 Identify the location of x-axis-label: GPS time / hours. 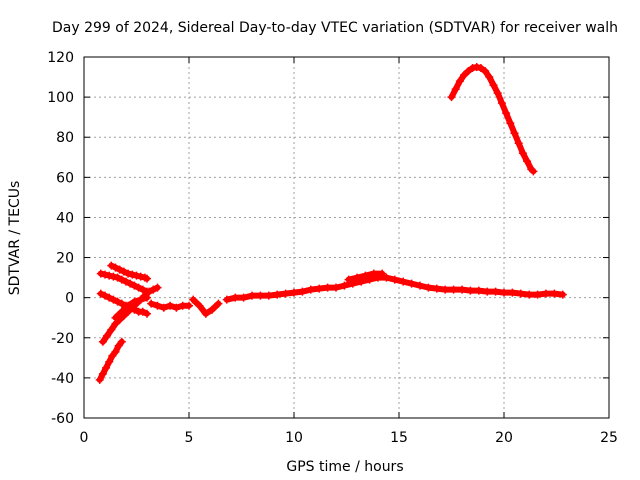
(344, 467).